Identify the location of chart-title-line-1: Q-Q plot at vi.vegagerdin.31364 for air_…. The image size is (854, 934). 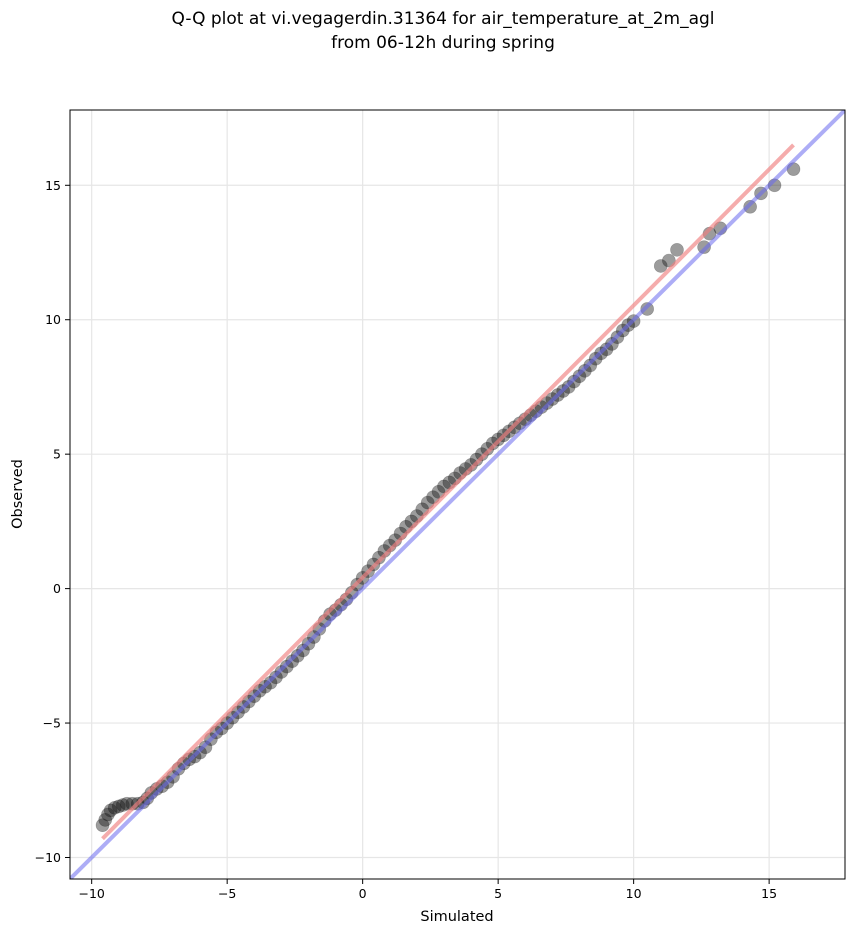
(442, 19).